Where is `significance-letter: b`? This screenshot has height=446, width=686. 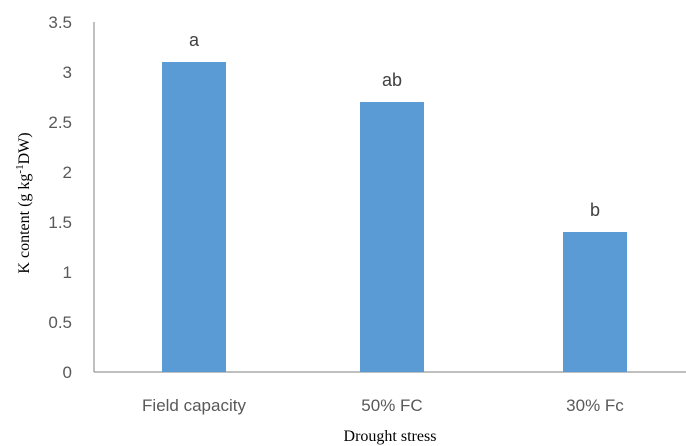 significance-letter: b is located at coordinates (595, 210).